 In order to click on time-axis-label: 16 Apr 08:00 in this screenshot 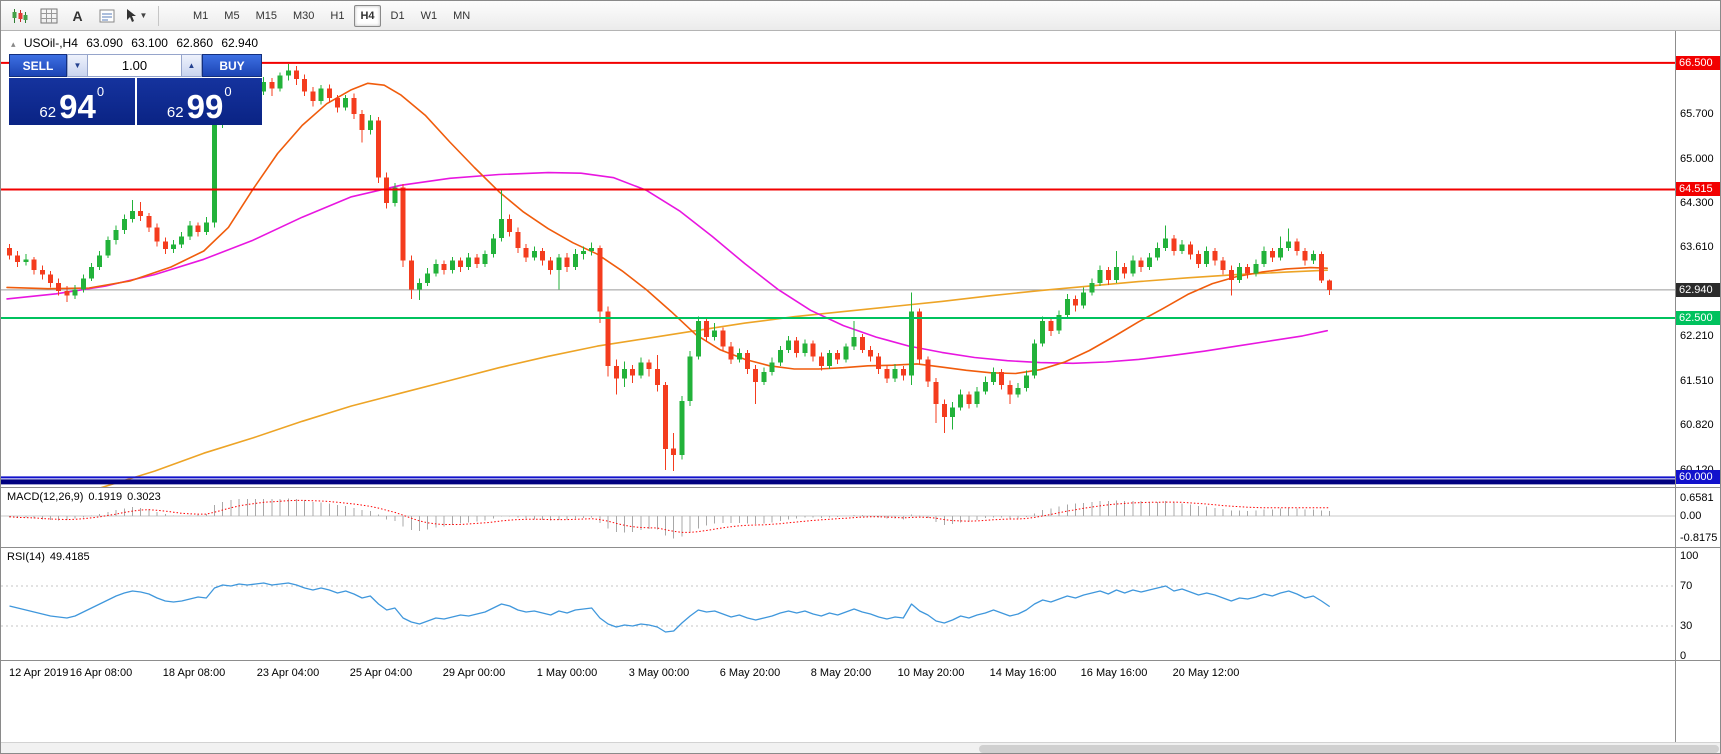, I will do `click(101, 673)`.